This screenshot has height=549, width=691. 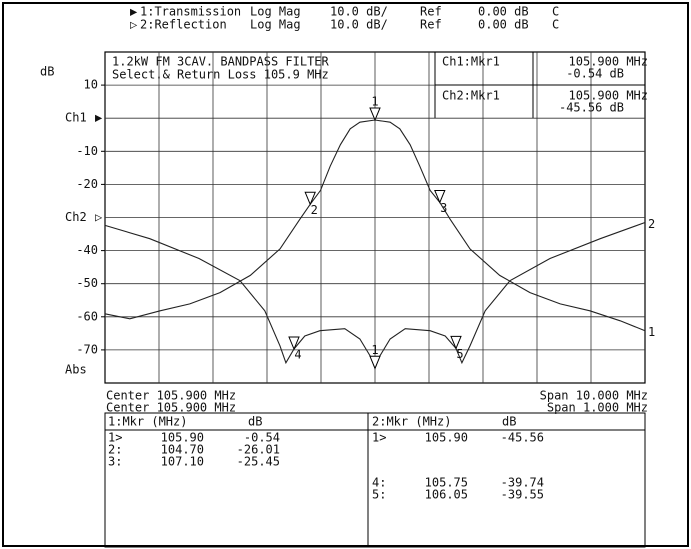 What do you see at coordinates (76, 370) in the screenshot?
I see `abs-label: Abs` at bounding box center [76, 370].